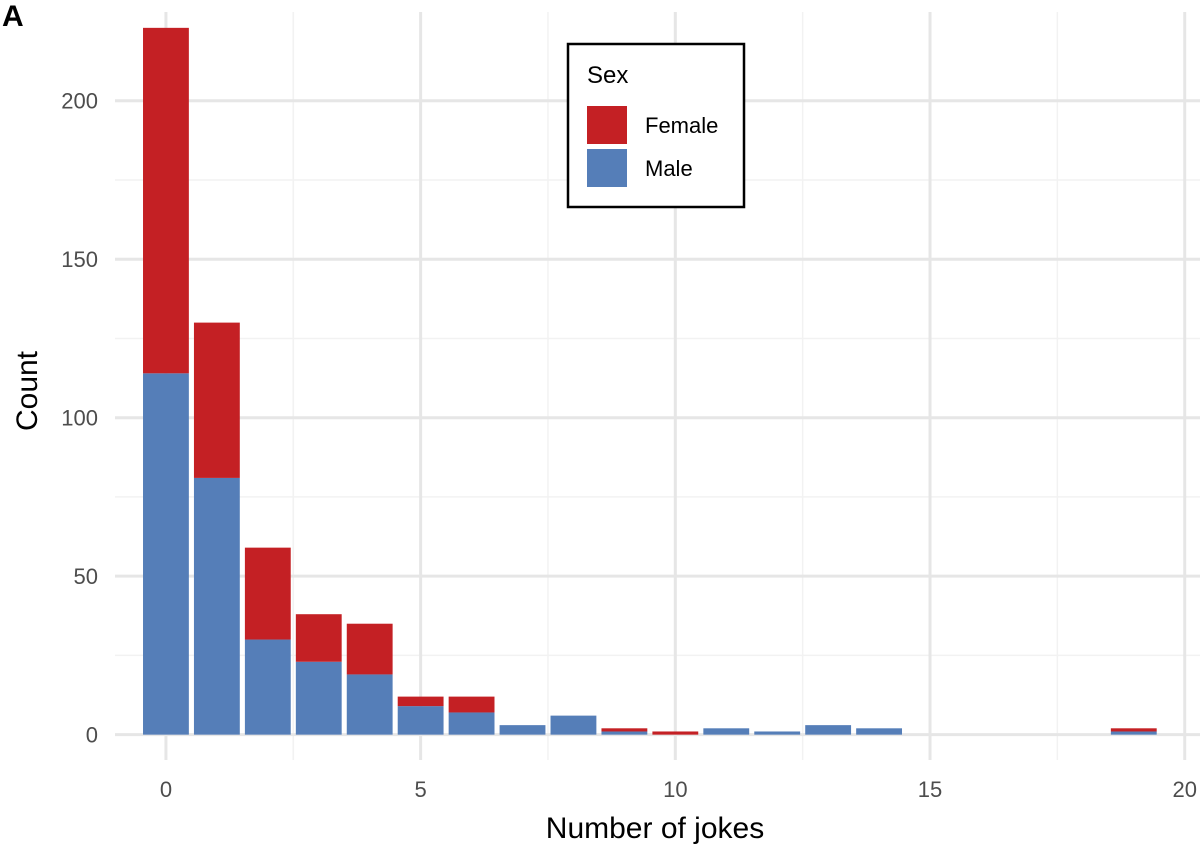 This screenshot has height=846, width=1200. What do you see at coordinates (92, 735) in the screenshot?
I see `y-tick-label: 0` at bounding box center [92, 735].